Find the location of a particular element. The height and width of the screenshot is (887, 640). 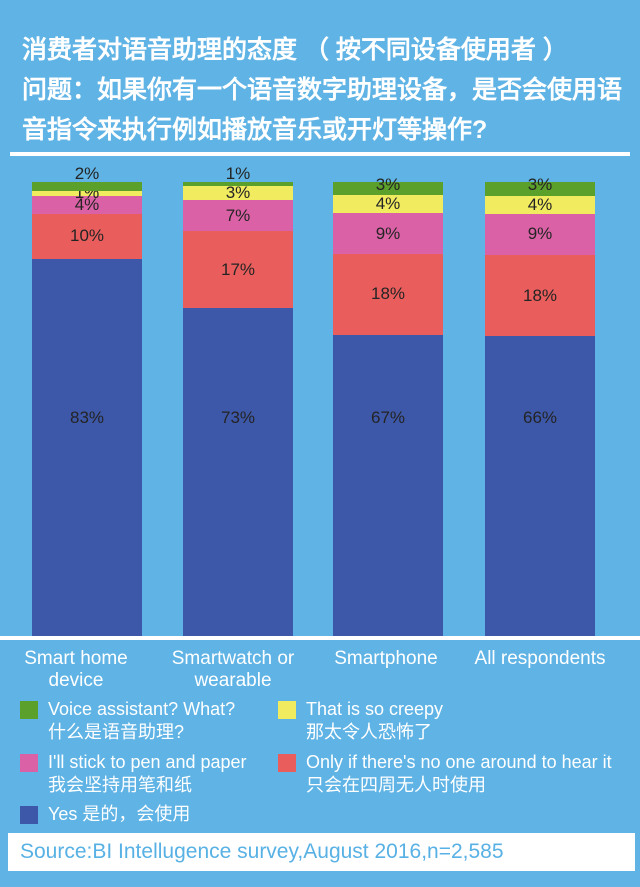

legend-label-zh: 那太令人恐怖了 is located at coordinates (369, 732).